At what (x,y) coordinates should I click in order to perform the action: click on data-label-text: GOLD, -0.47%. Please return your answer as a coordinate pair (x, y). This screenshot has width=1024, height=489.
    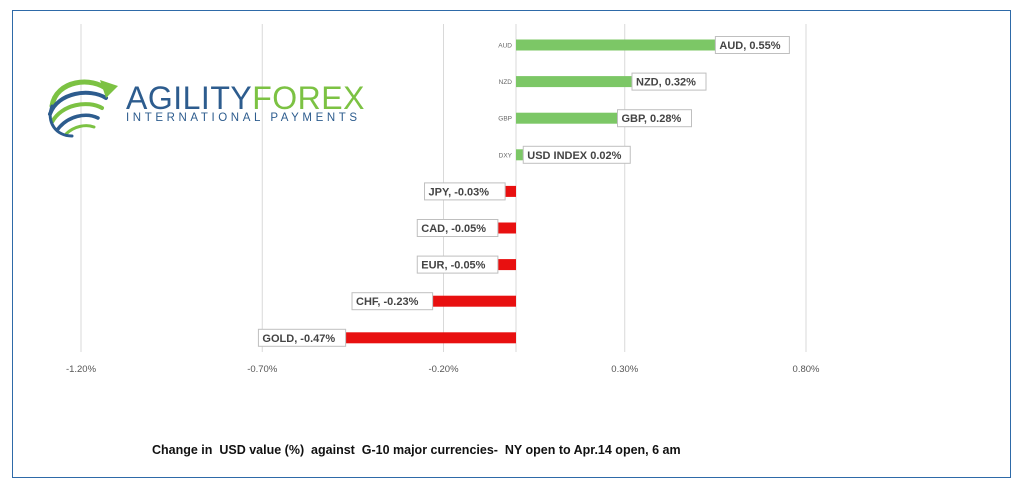
    Looking at the image, I should click on (298, 339).